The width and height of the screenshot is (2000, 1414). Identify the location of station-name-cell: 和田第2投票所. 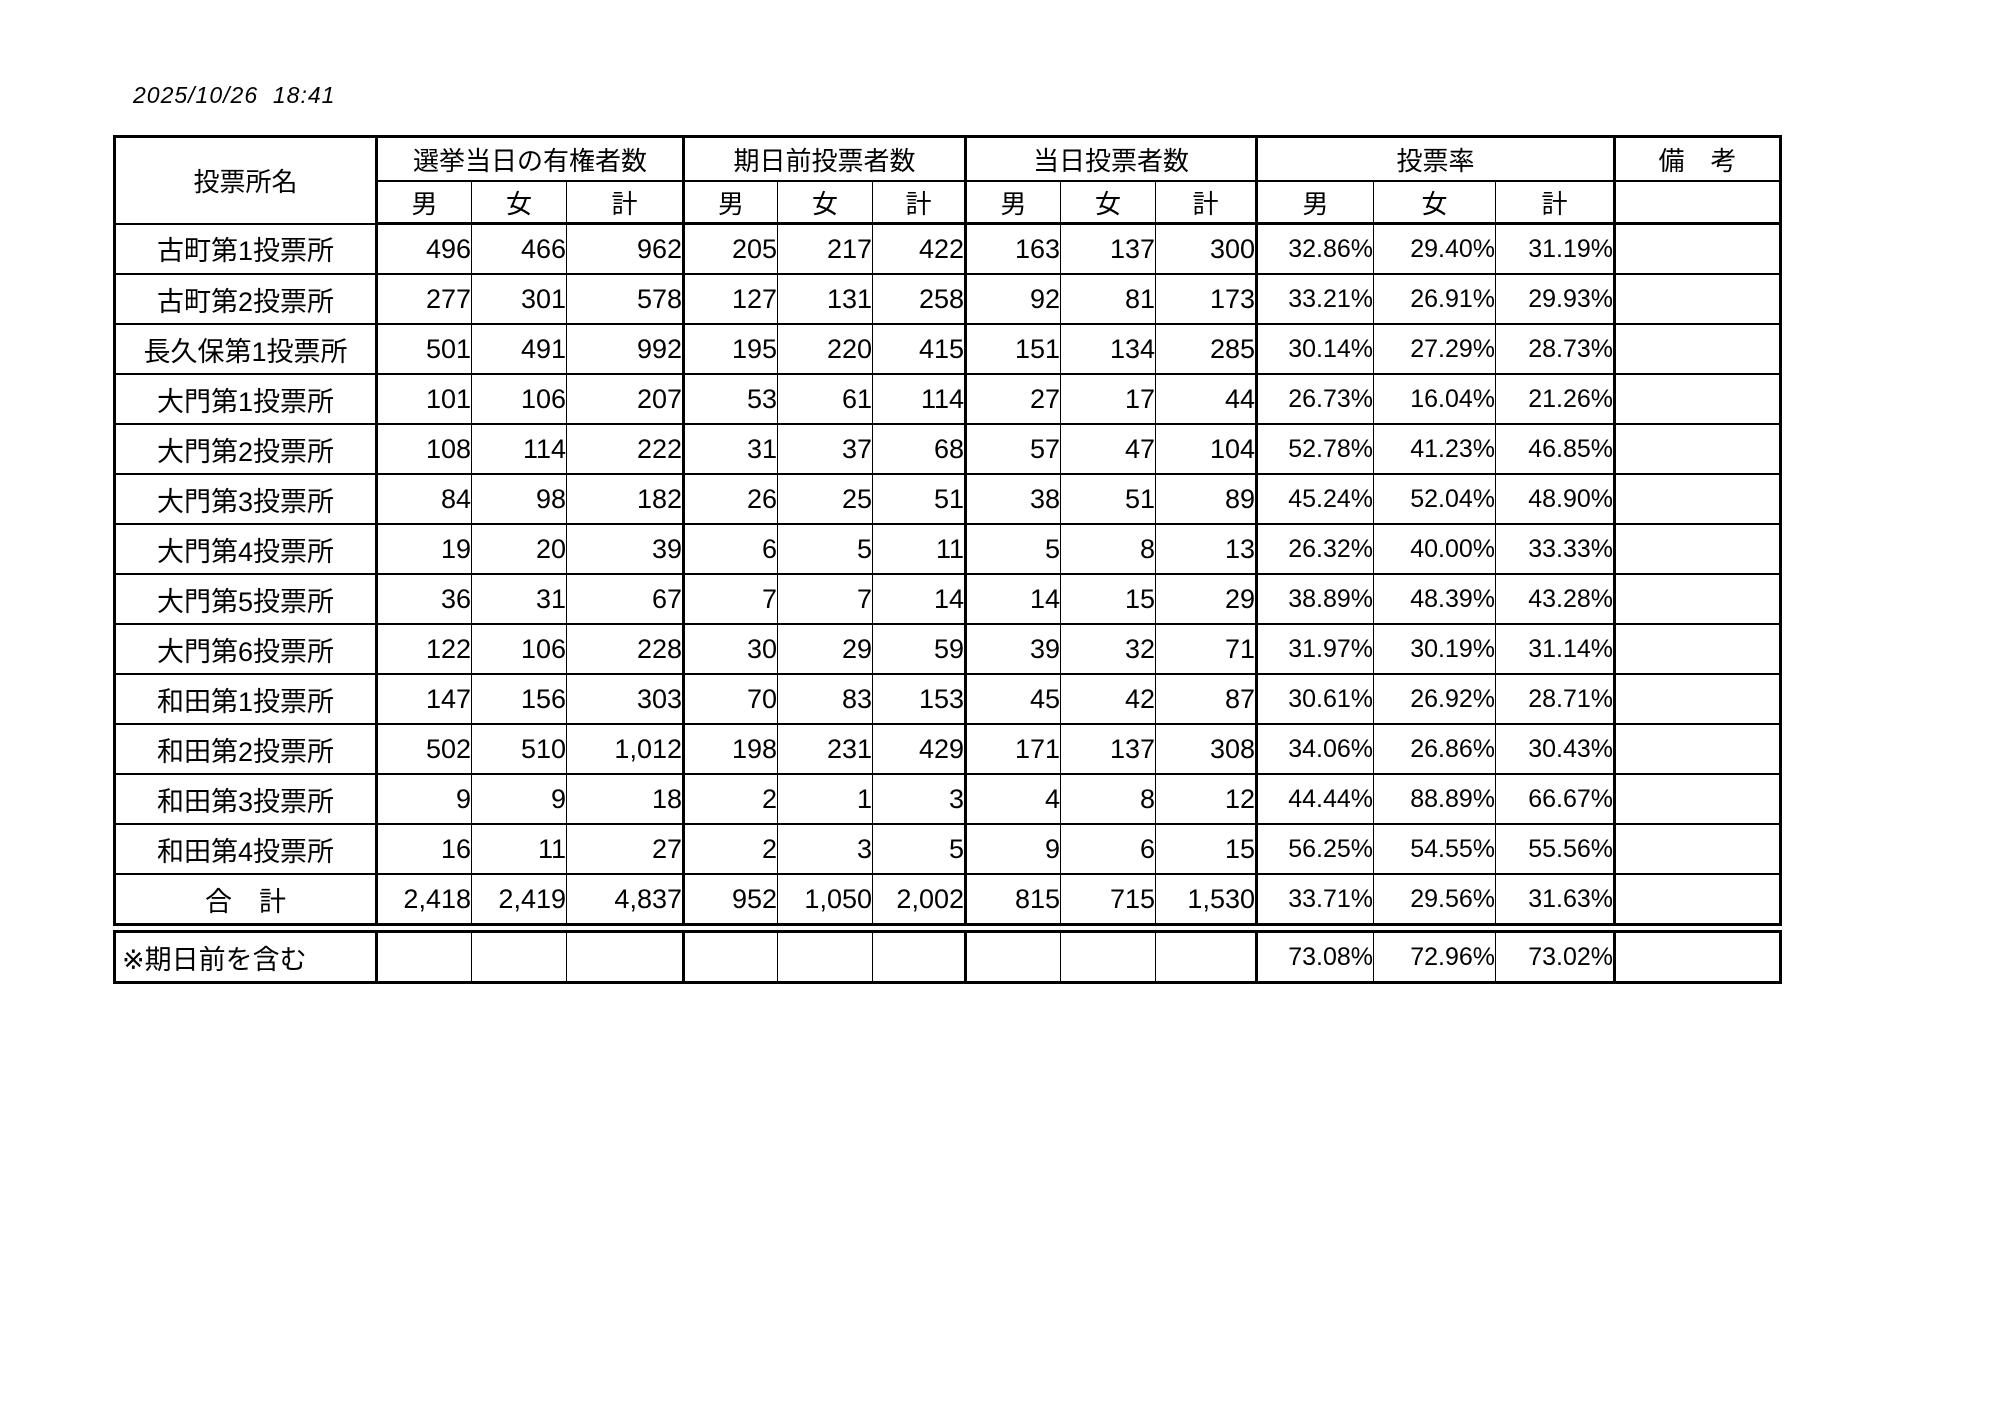
(245, 749).